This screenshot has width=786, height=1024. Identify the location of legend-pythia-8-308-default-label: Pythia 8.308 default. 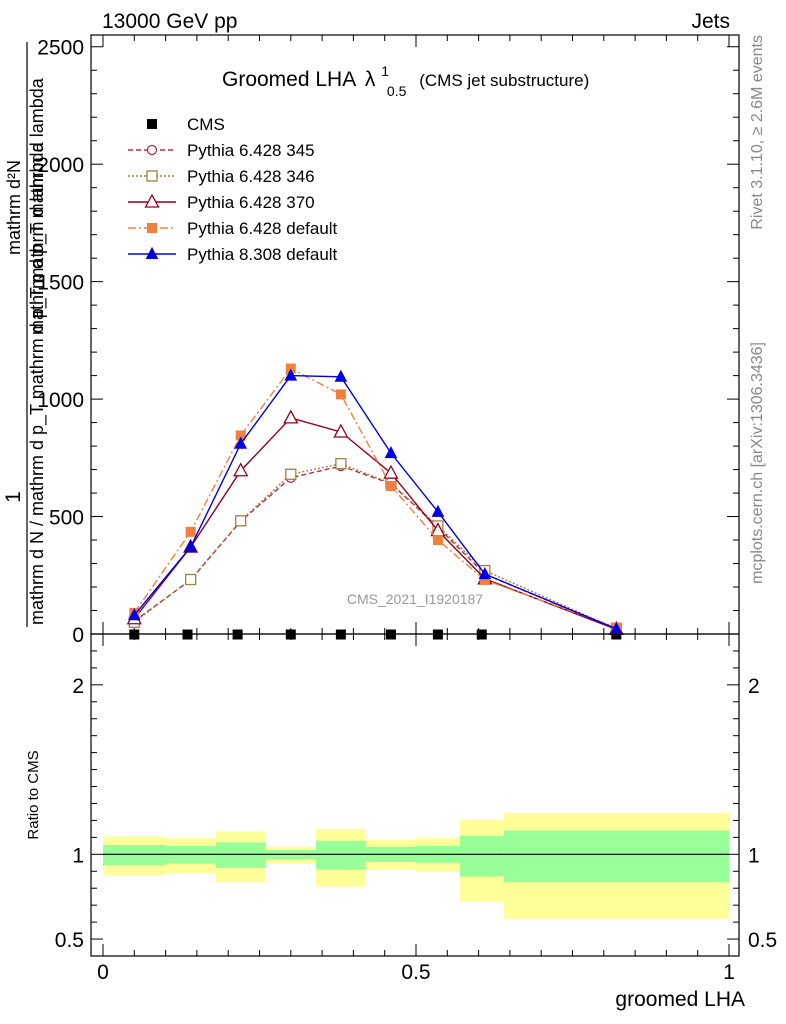
(262, 254).